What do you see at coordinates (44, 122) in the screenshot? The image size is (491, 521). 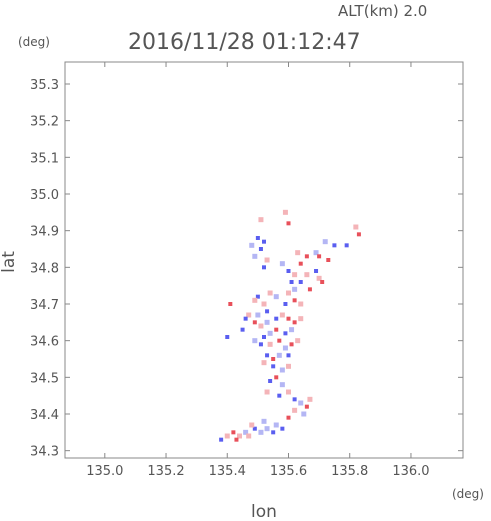 I see `y-tick-label: 35.2` at bounding box center [44, 122].